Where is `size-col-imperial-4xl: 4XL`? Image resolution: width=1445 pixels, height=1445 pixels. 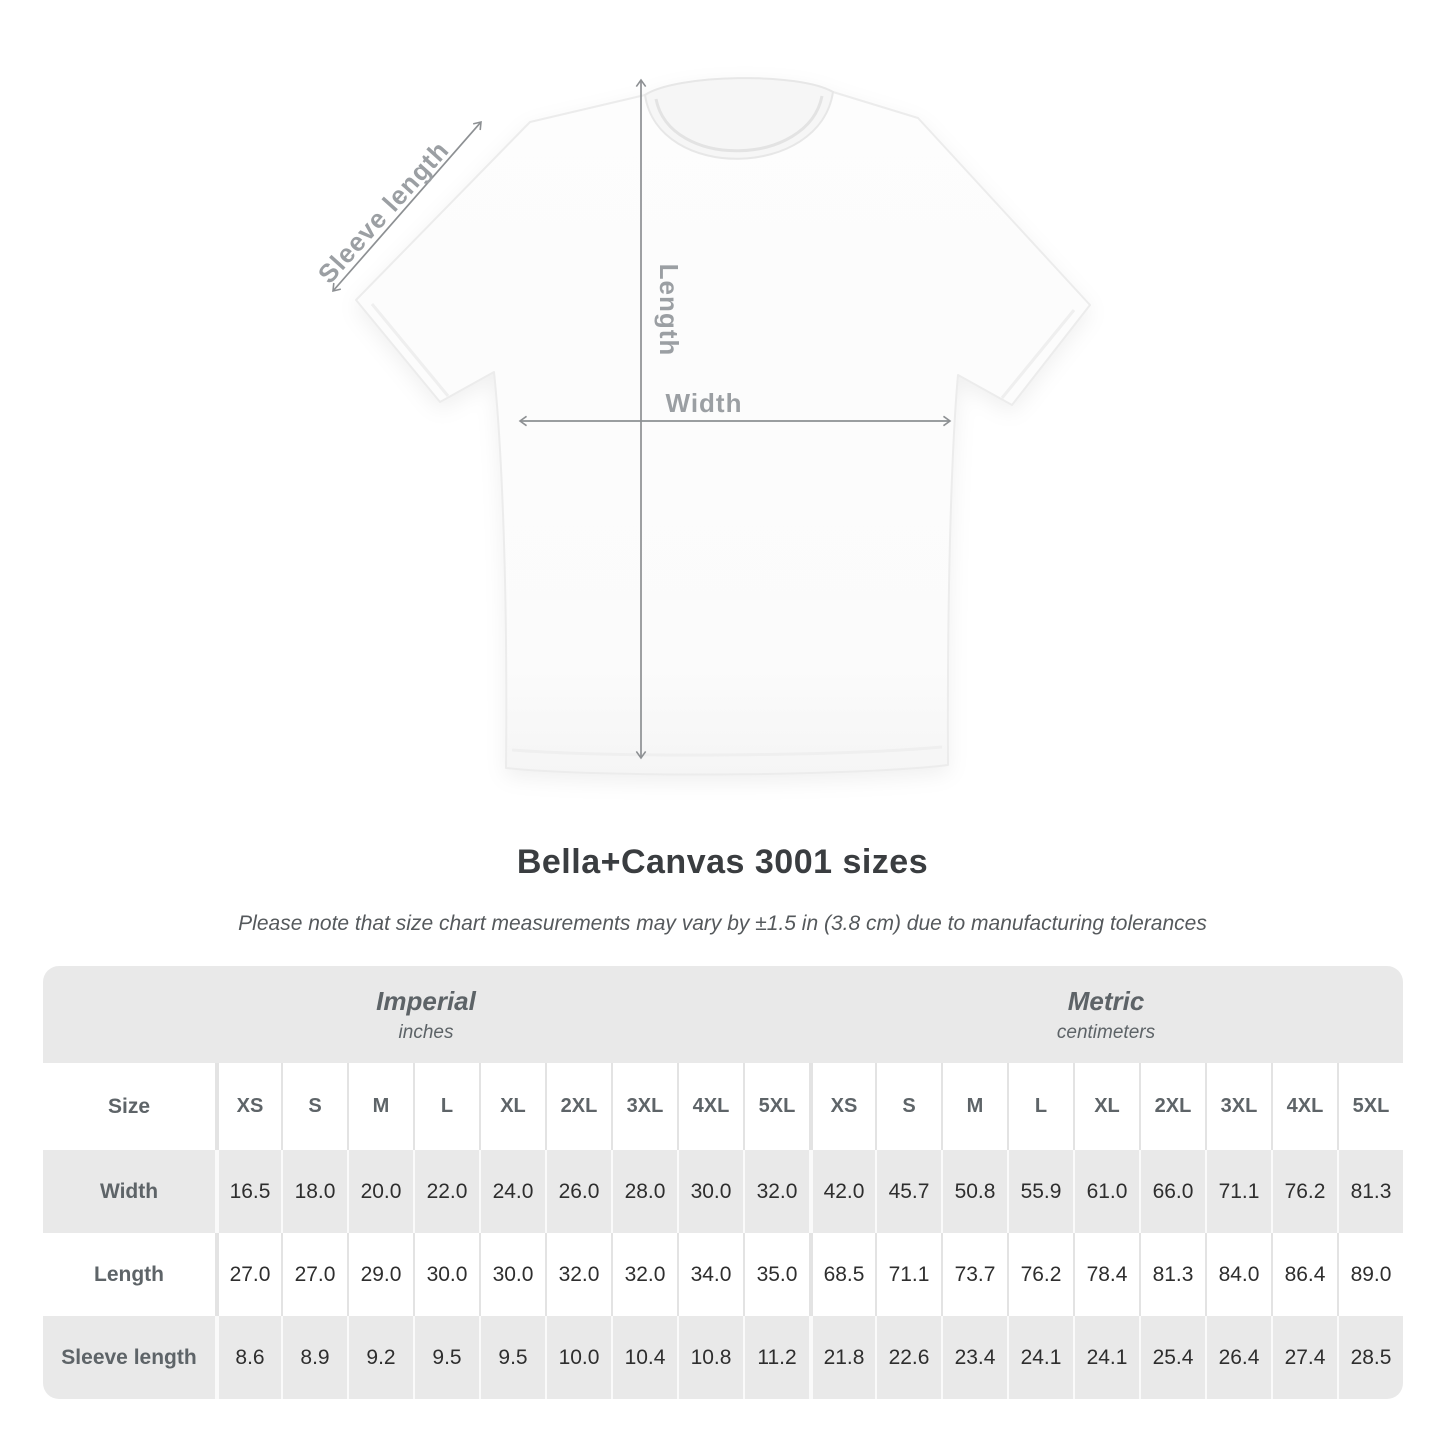 size-col-imperial-4xl: 4XL is located at coordinates (710, 1106).